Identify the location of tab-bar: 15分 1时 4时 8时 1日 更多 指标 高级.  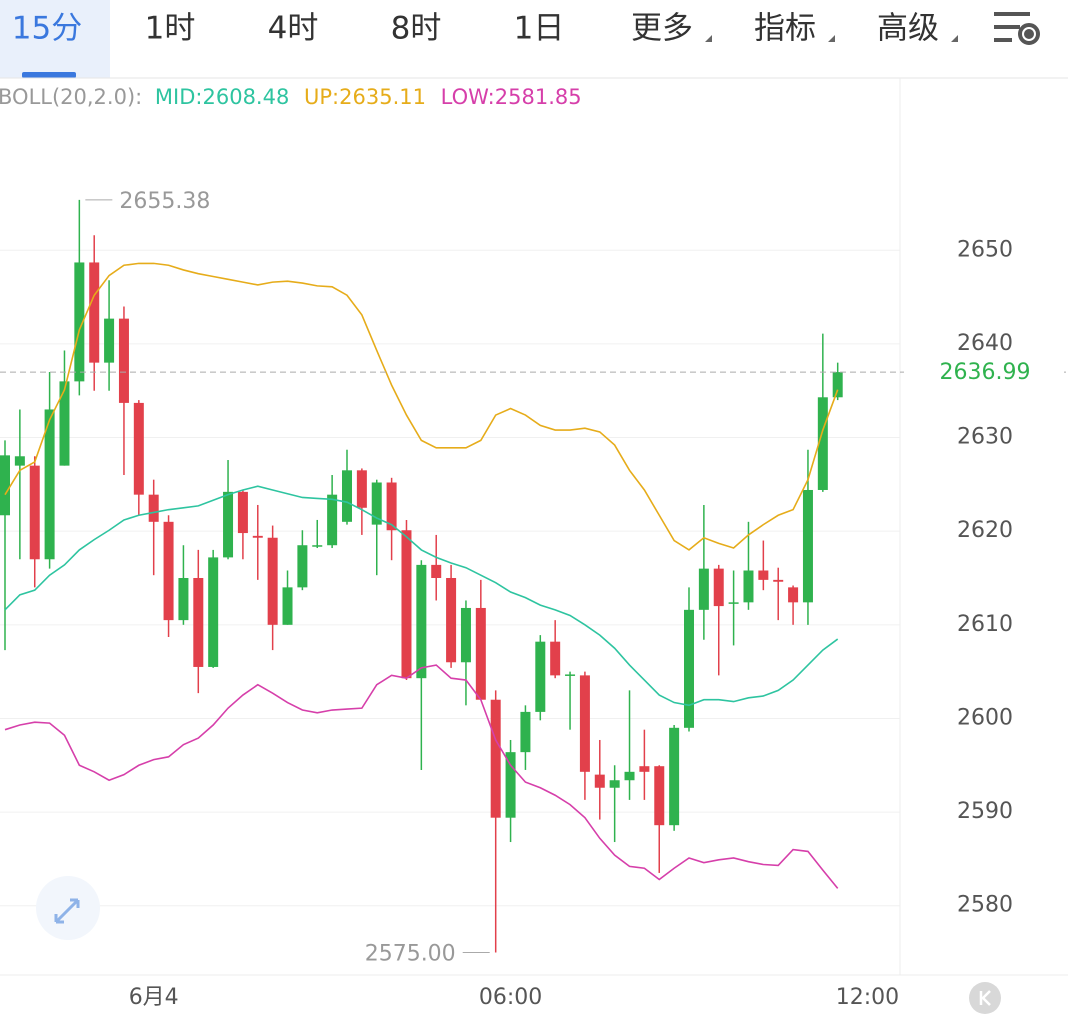
(475, 29).